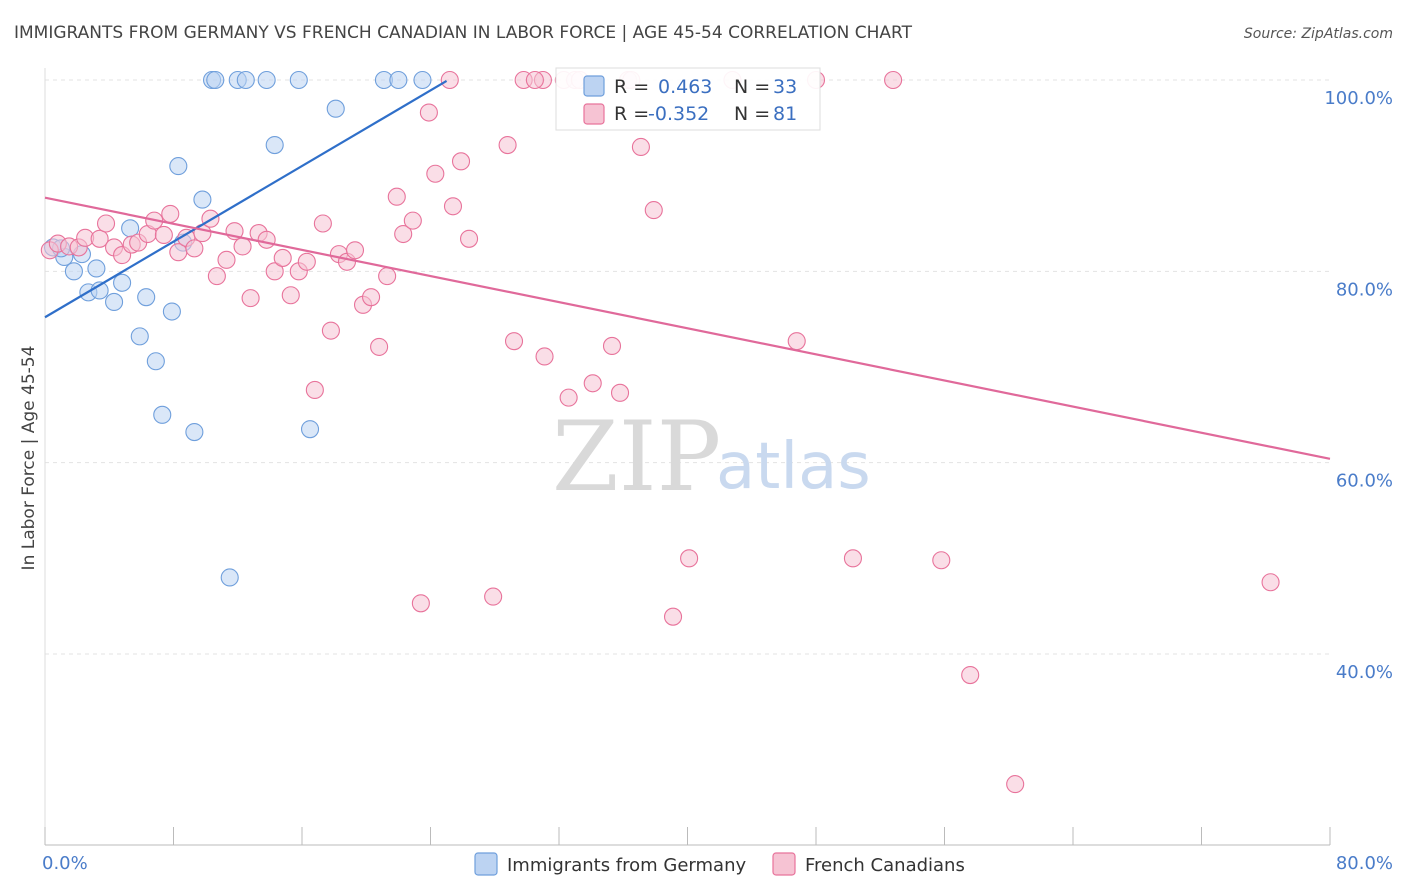  Describe the element at coordinates (784, 864) in the screenshot. I see `legend-swatch-french-canadians` at that location.